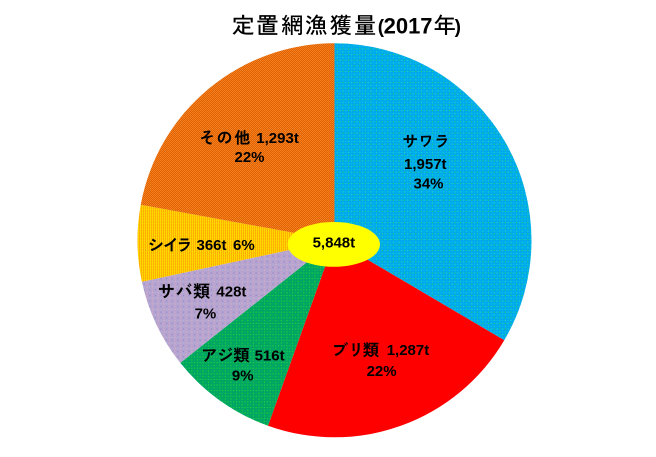 This screenshot has width=656, height=457. What do you see at coordinates (425, 164) in the screenshot?
I see `svg-text: 1,957t` at bounding box center [425, 164].